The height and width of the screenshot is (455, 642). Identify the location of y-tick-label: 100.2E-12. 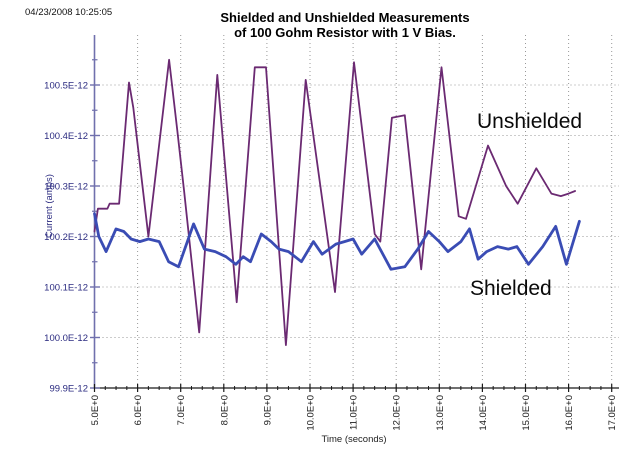
(66, 237).